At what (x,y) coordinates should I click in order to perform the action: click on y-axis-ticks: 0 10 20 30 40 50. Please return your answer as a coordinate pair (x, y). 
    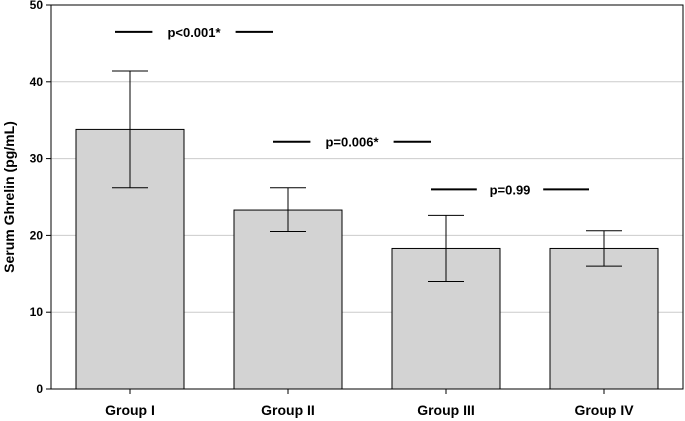
    Looking at the image, I should click on (40, 198).